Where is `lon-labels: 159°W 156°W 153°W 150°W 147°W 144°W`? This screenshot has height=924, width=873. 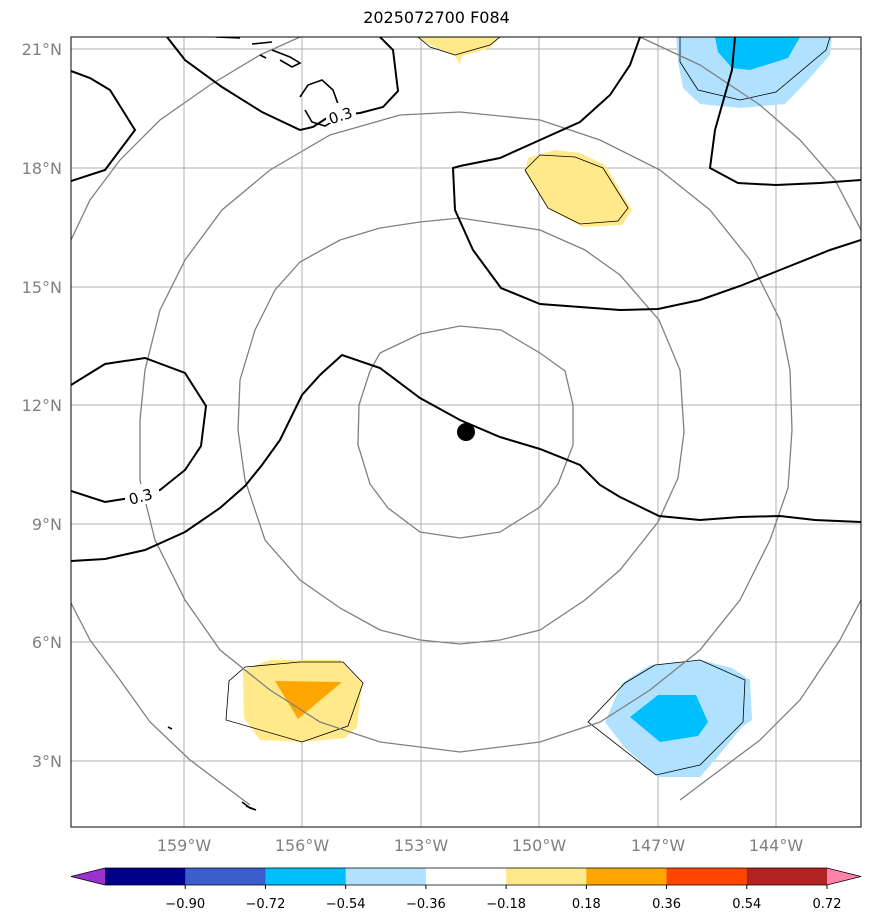 lon-labels: 159°W 156°W 153°W 150°W 147°W 144°W is located at coordinates (480, 845).